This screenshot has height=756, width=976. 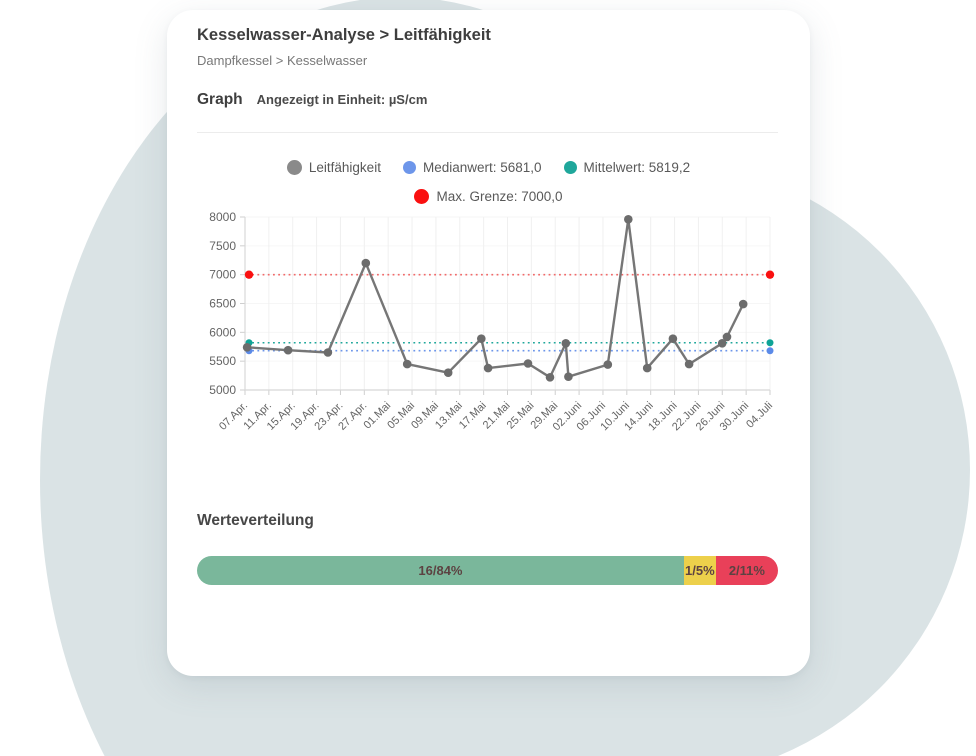 What do you see at coordinates (637, 167) in the screenshot?
I see `legend-label: Mittelwert: 5819,2` at bounding box center [637, 167].